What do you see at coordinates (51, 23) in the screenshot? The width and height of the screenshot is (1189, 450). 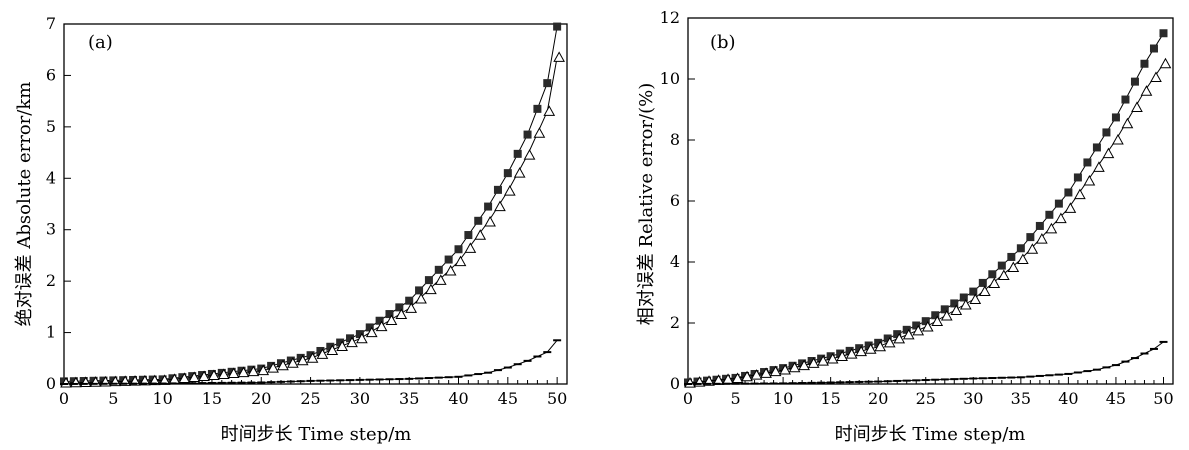 I see `y-tick-label: 7` at bounding box center [51, 23].